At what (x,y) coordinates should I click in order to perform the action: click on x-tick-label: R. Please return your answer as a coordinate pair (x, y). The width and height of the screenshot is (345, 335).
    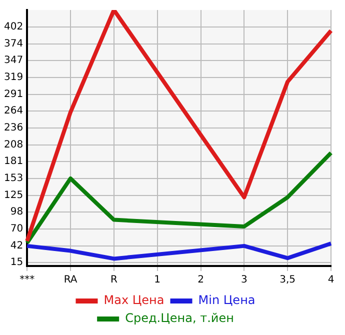
    Looking at the image, I should click on (114, 280).